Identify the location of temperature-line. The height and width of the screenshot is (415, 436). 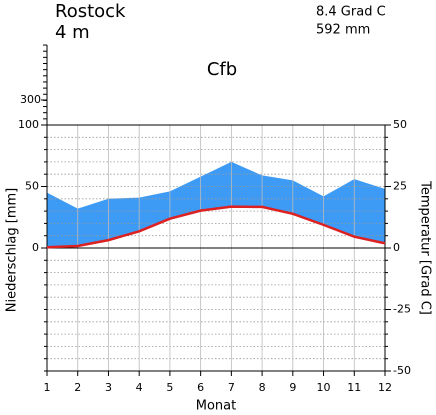
(216, 227).